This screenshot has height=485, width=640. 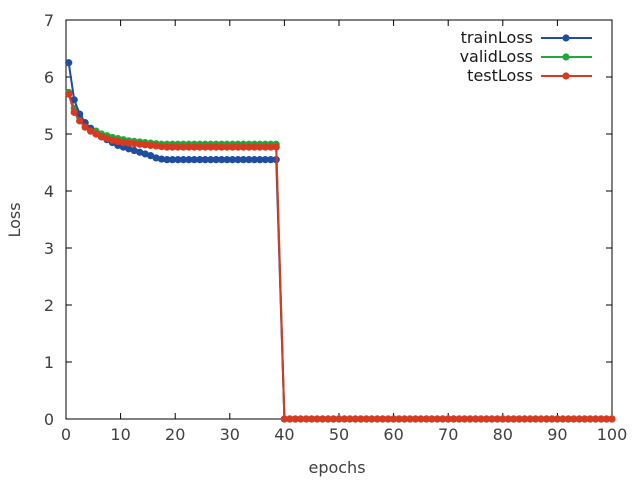 I want to click on x-tick-label: 0, so click(x=66, y=434).